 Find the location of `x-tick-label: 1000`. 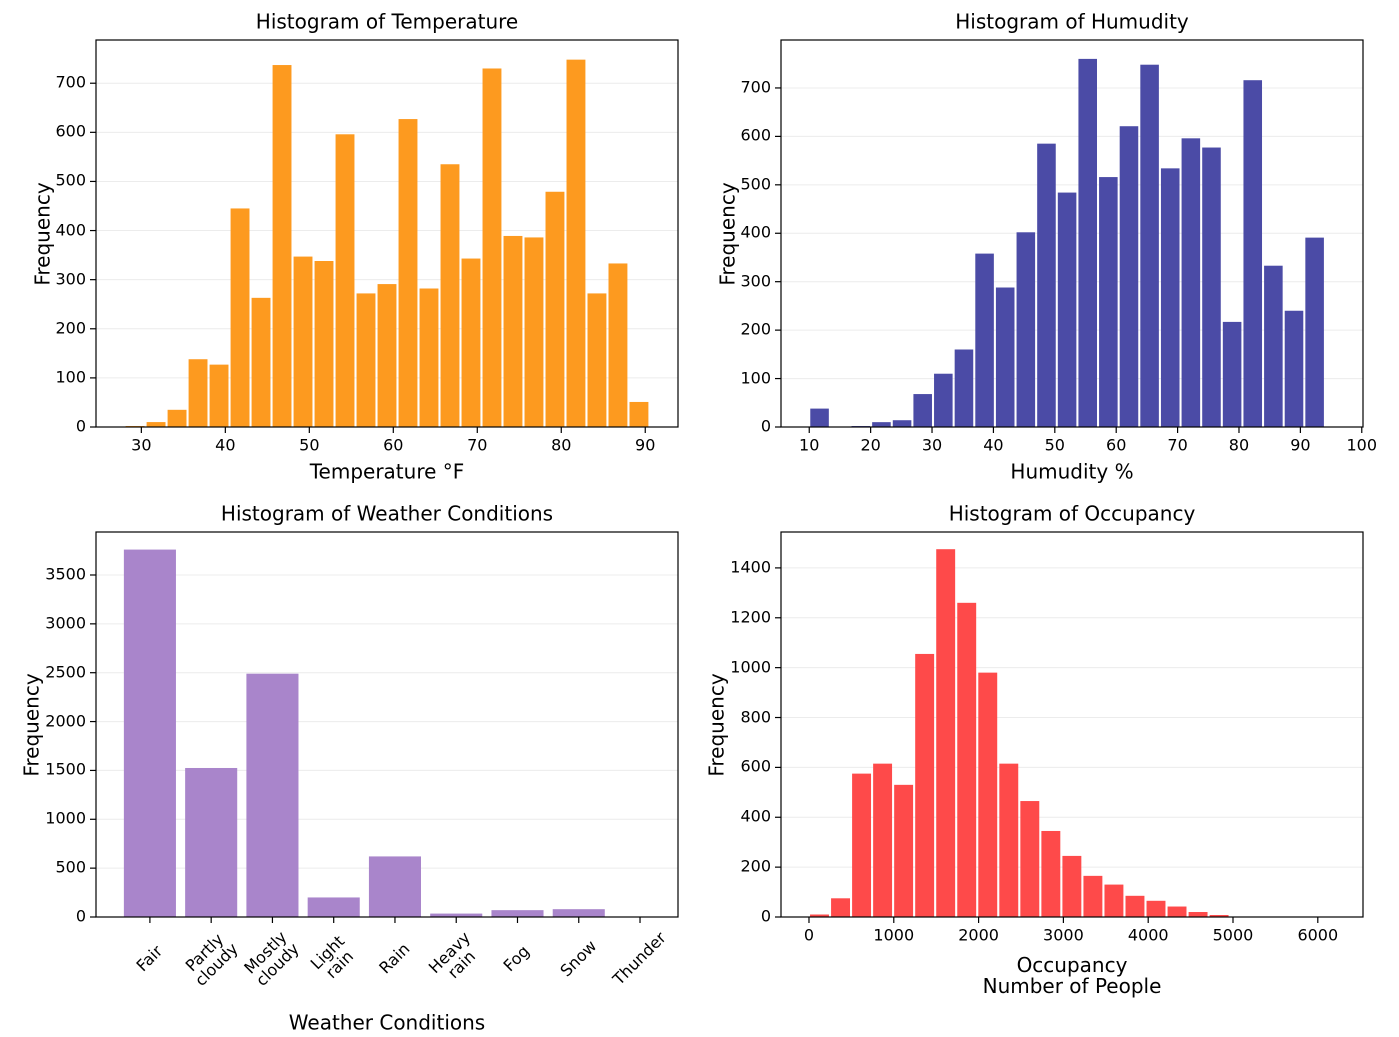

x-tick-label: 1000 is located at coordinates (894, 935).